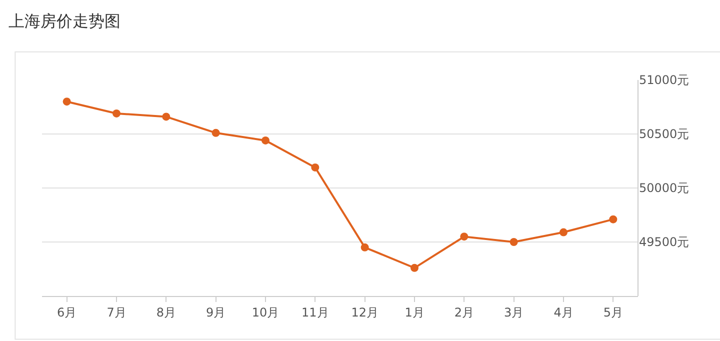 This screenshot has width=720, height=341. What do you see at coordinates (664, 188) in the screenshot?
I see `y-tick-label: 50000元` at bounding box center [664, 188].